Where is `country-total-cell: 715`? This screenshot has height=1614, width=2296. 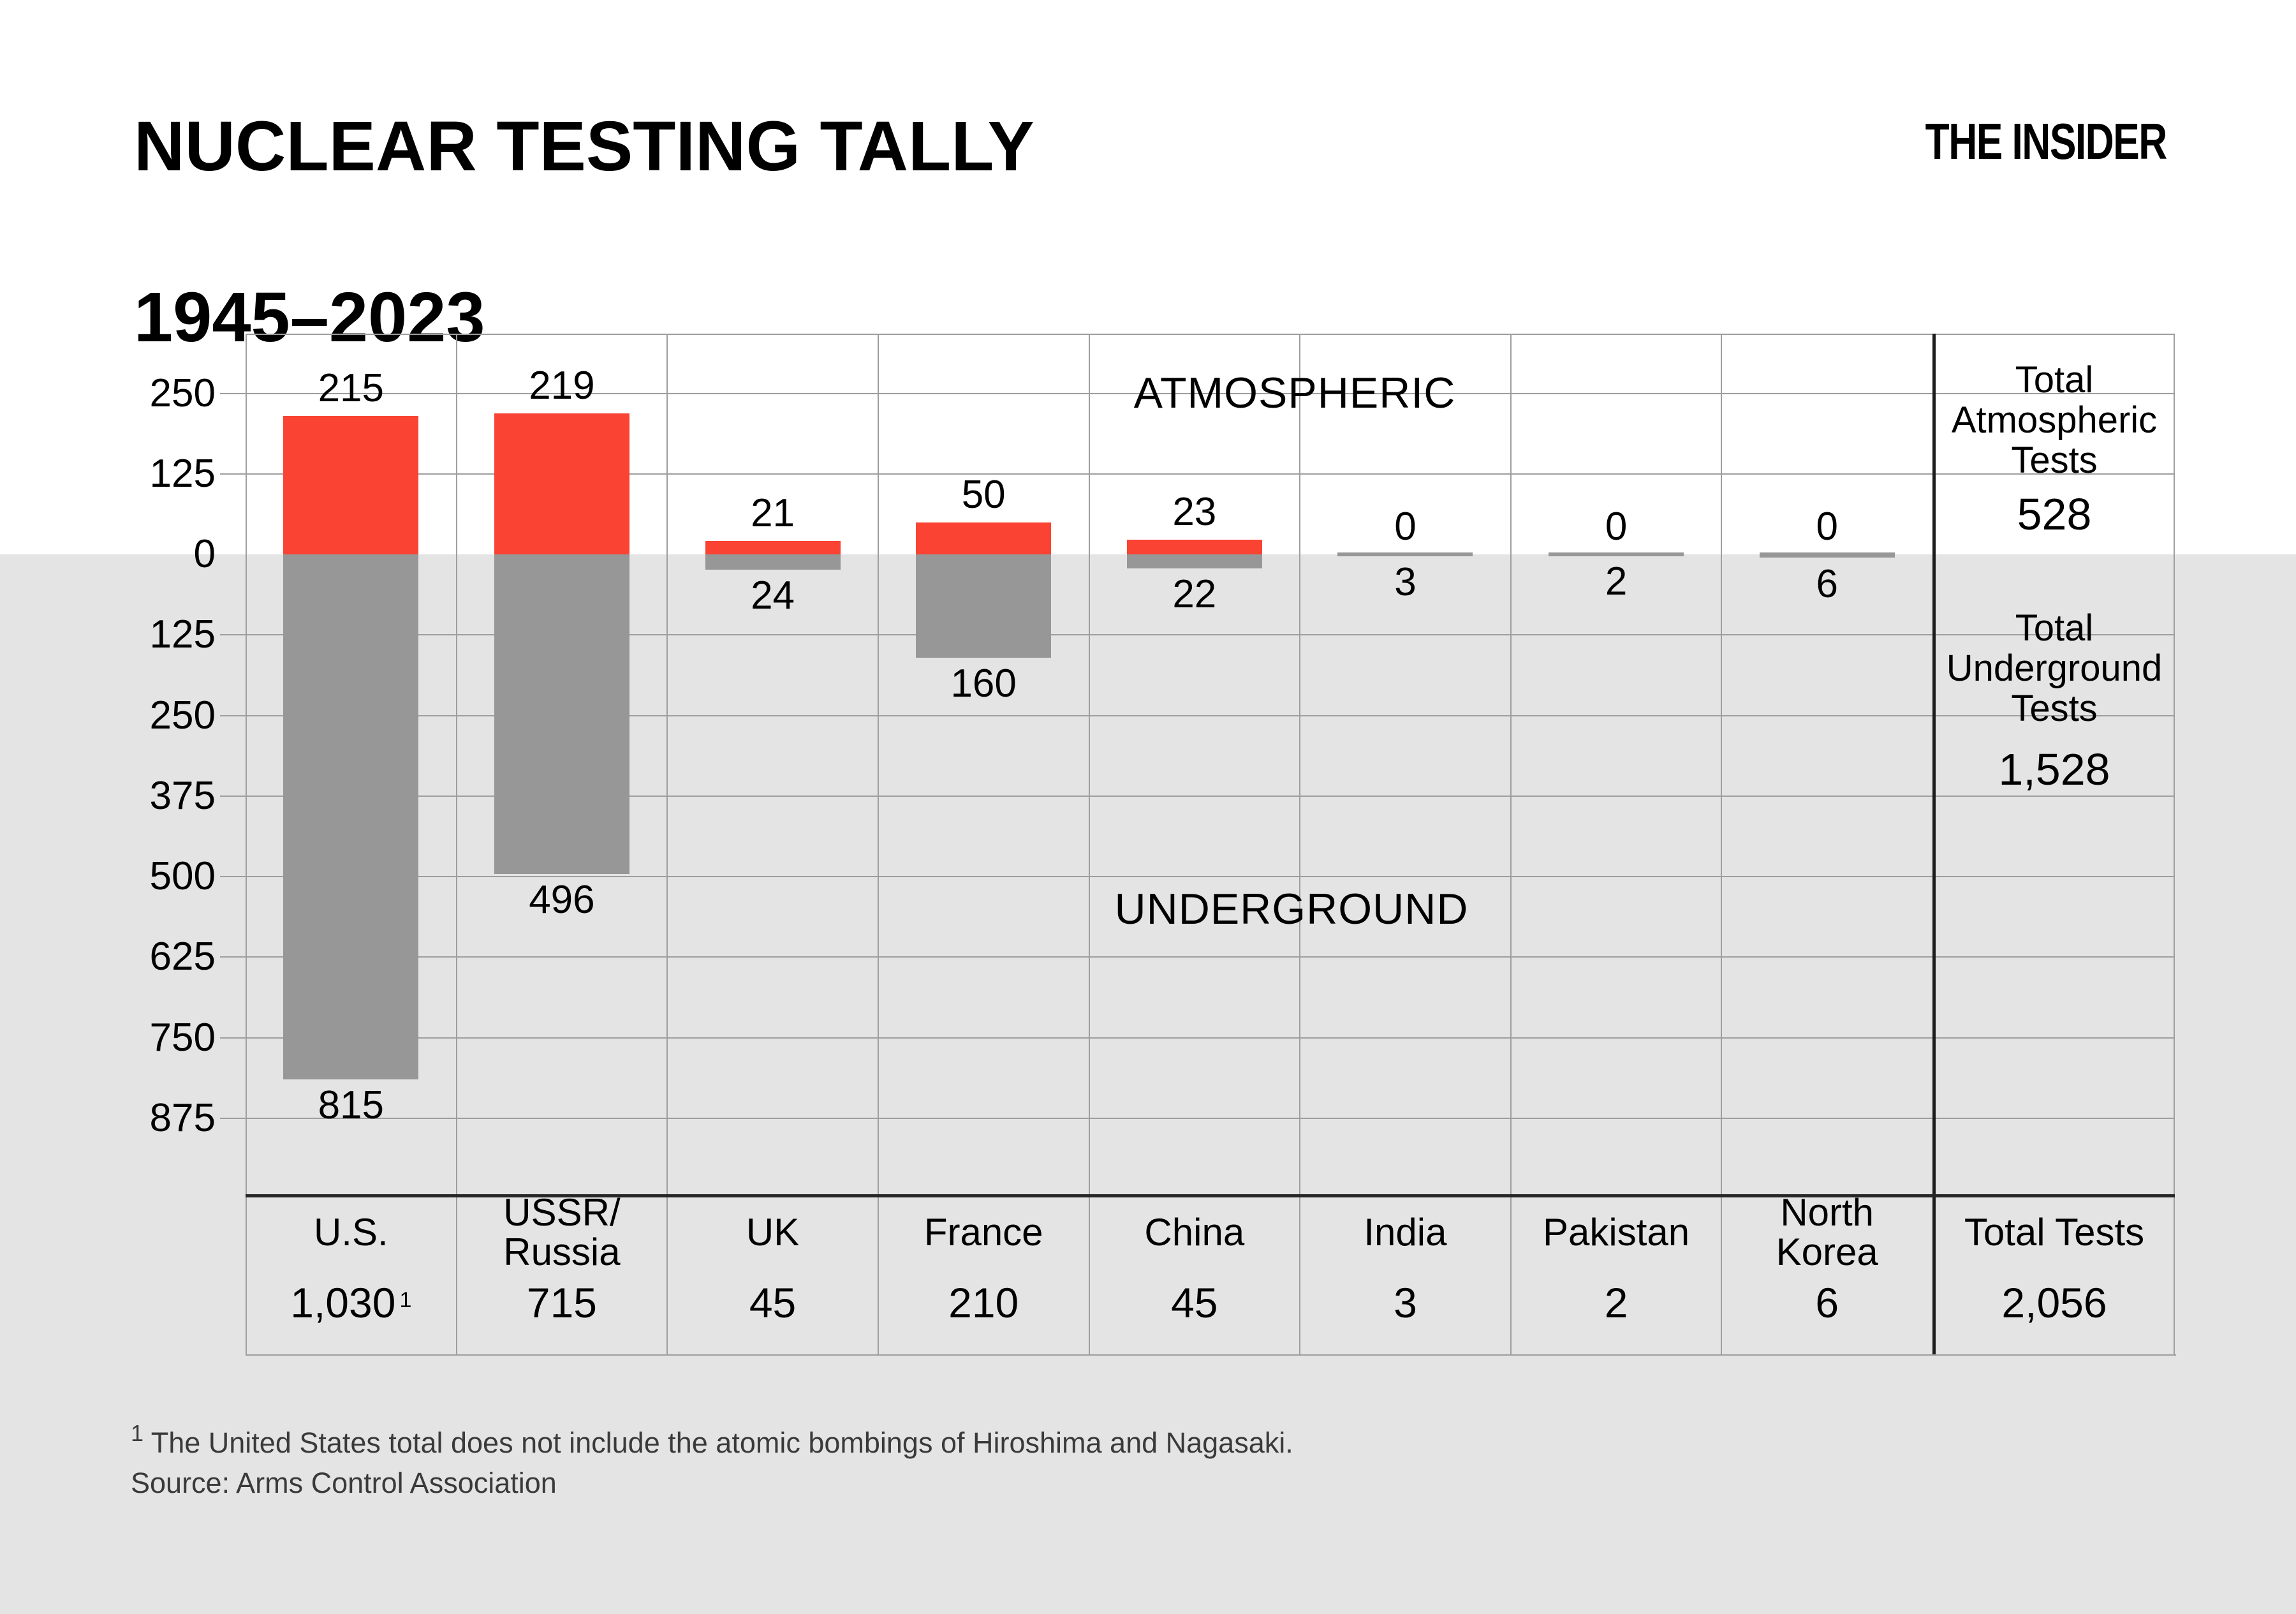
country-total-cell: 715 is located at coordinates (561, 1302).